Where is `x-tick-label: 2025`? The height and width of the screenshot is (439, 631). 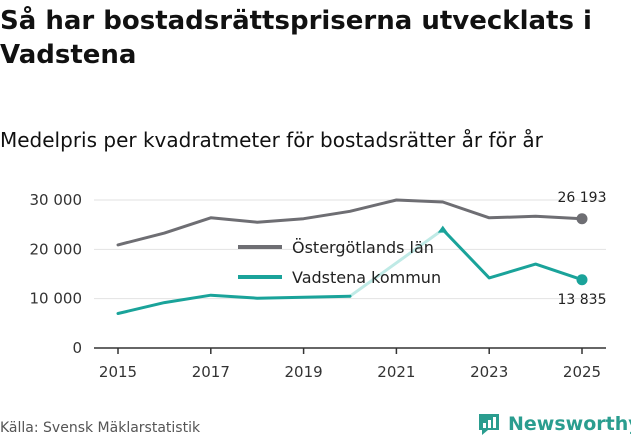
x-tick-label: 2025 is located at coordinates (582, 372).